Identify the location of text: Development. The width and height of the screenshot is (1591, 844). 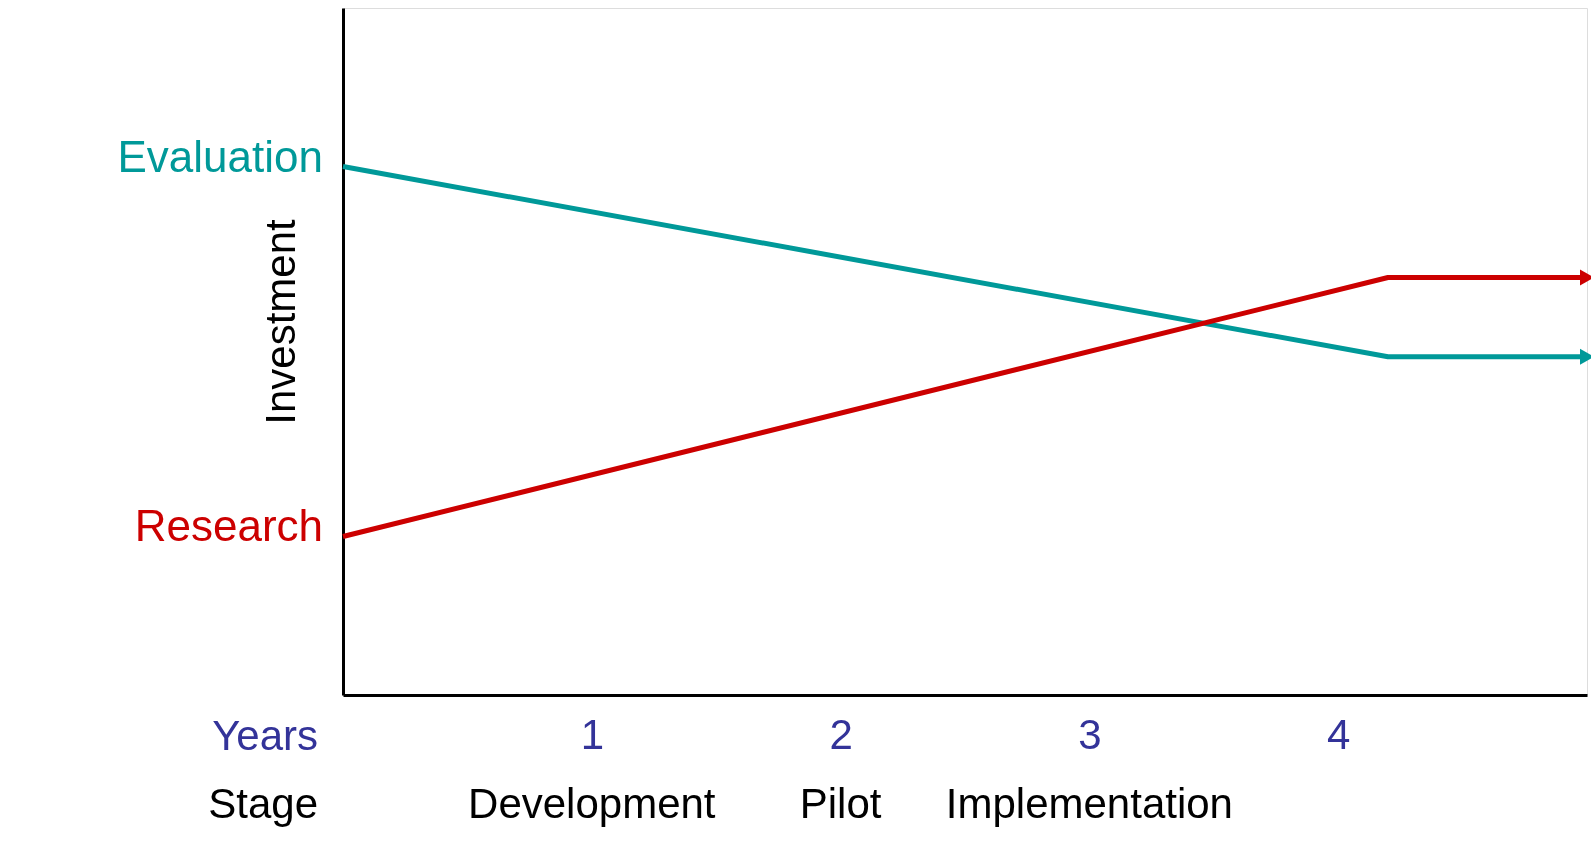
(592, 803).